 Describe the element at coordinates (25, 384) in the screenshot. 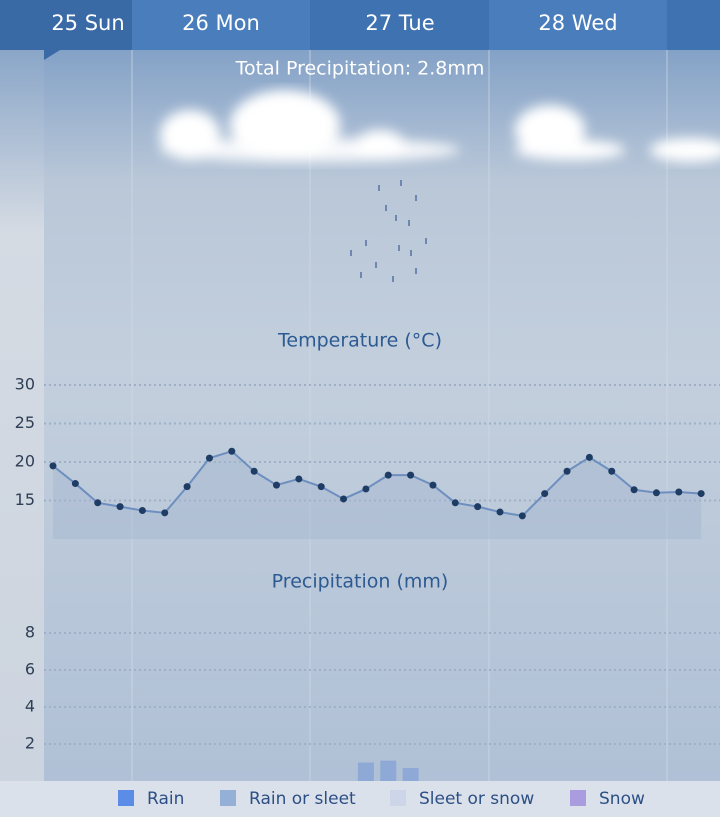

I see `y-tick-label: 30` at that location.